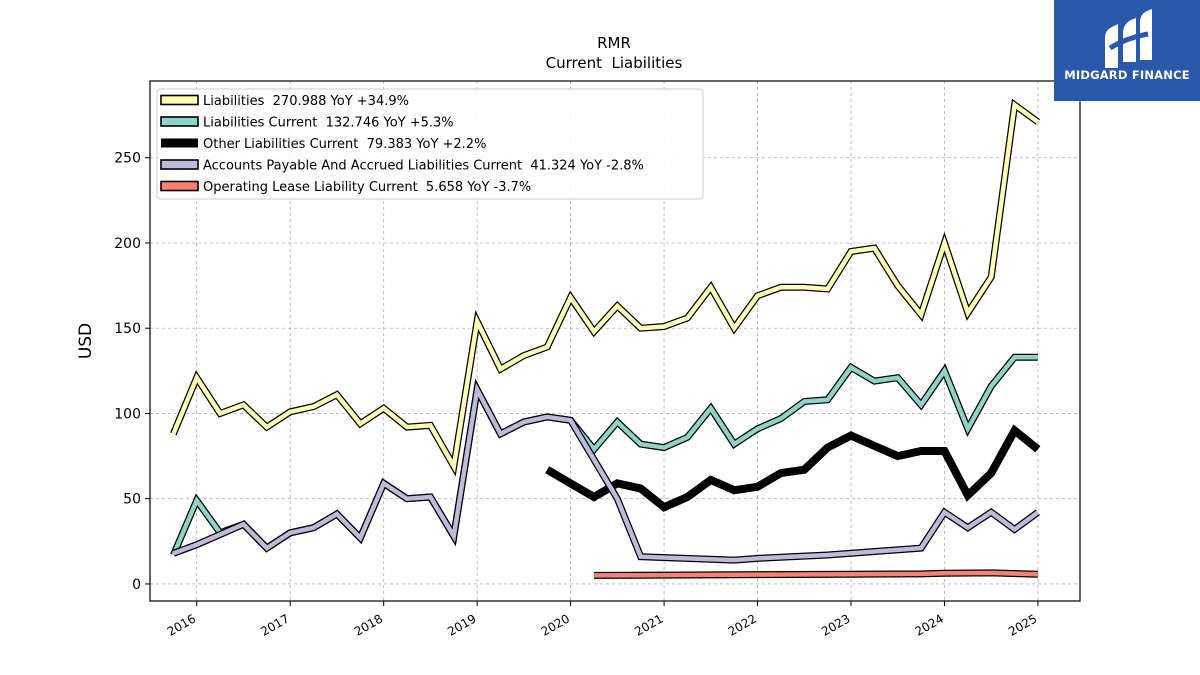 The image size is (1200, 675). Describe the element at coordinates (127, 159) in the screenshot. I see `y-tick-label: 250` at that location.